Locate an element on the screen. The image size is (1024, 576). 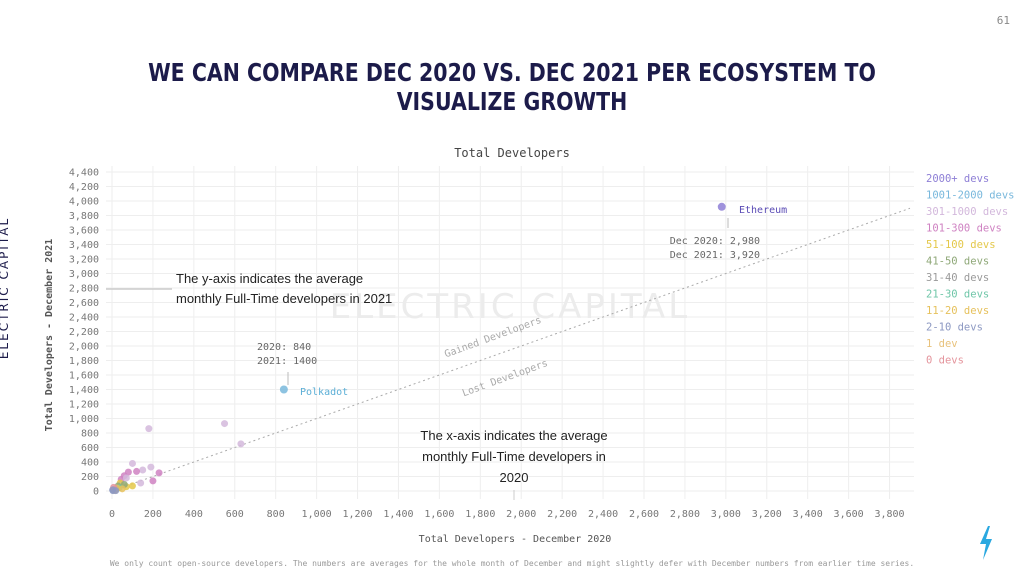
chart-watermark: ELECTRIC CAPITAL is located at coordinates (510, 307).